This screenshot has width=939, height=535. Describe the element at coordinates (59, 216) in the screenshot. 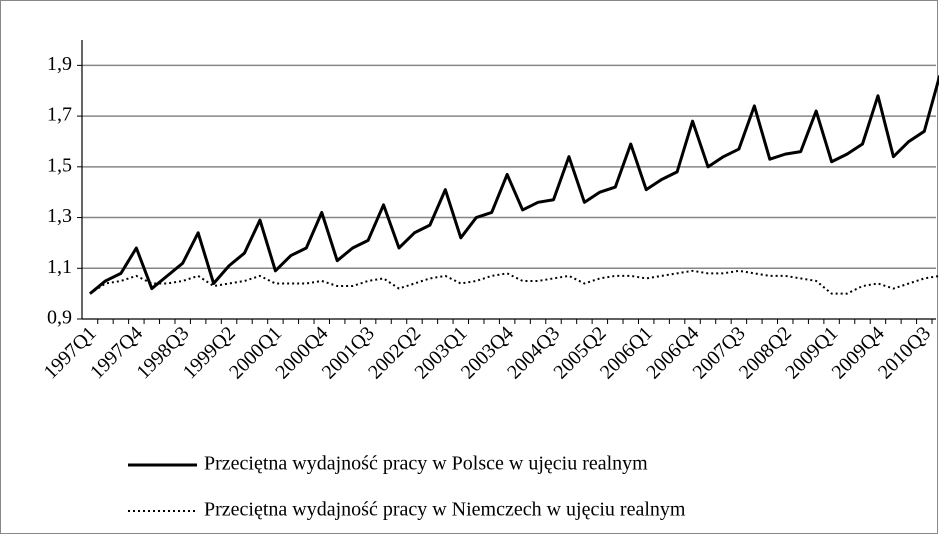

I see `y-tick-label: 1,3` at that location.